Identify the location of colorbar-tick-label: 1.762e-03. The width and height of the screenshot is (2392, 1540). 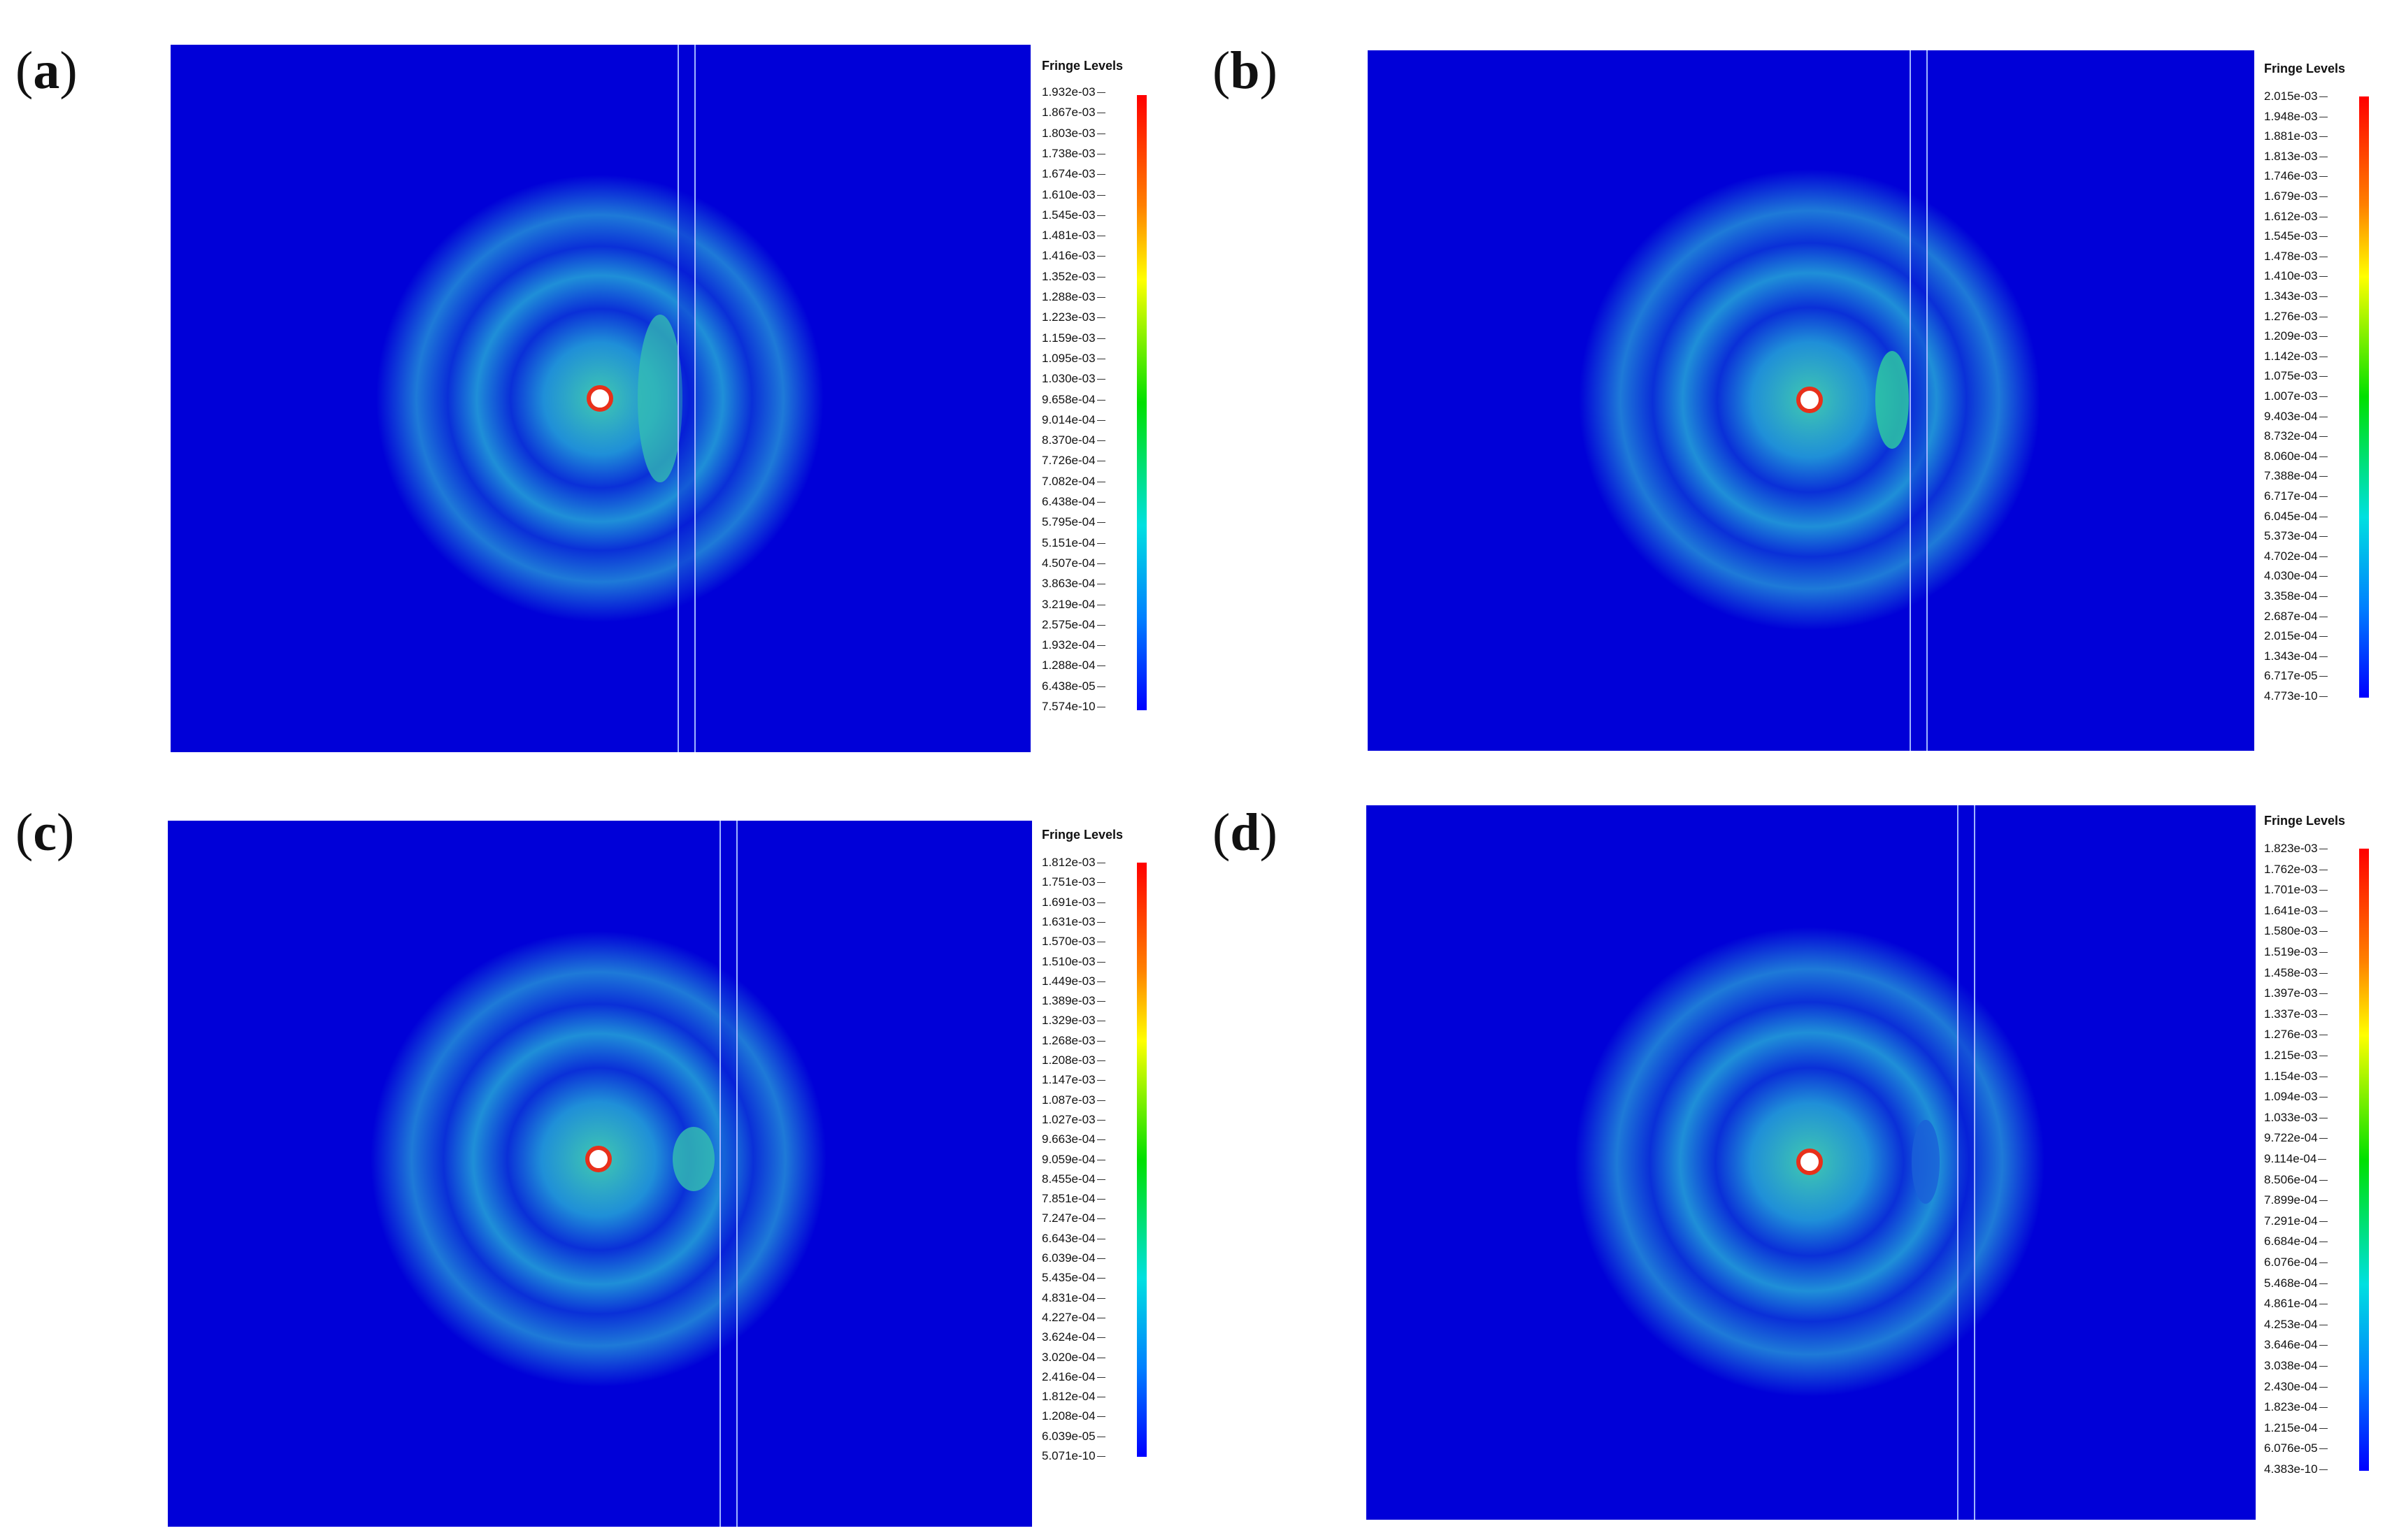
(2296, 869).